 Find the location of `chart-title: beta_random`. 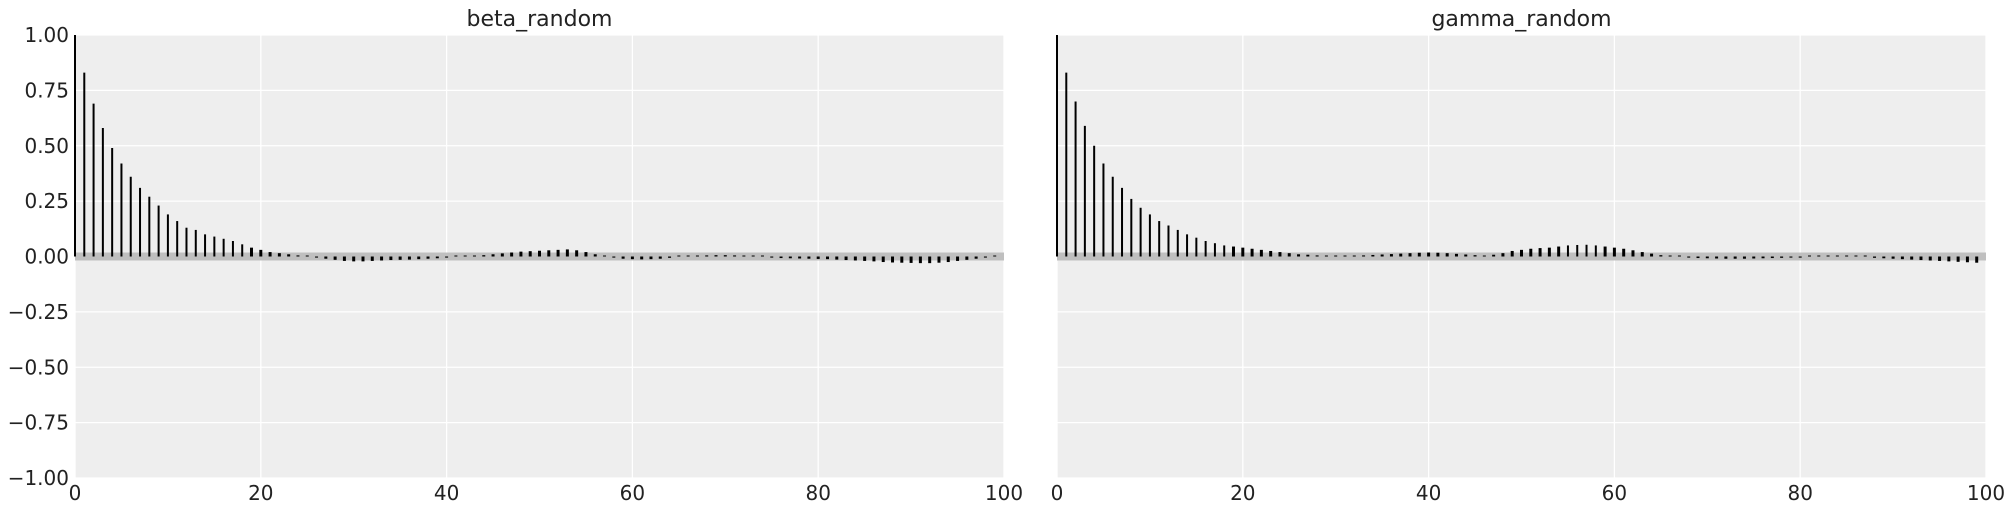

chart-title: beta_random is located at coordinates (540, 19).